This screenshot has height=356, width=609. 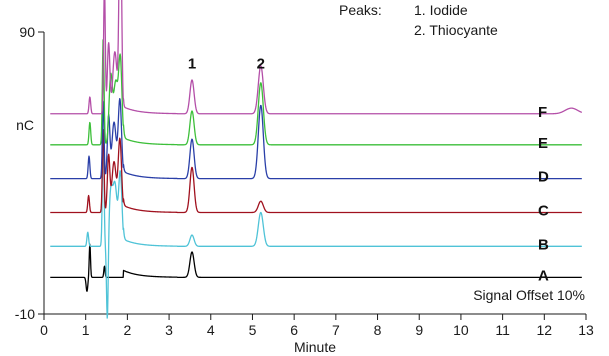 I want to click on x-tick-label: 2, so click(x=127, y=330).